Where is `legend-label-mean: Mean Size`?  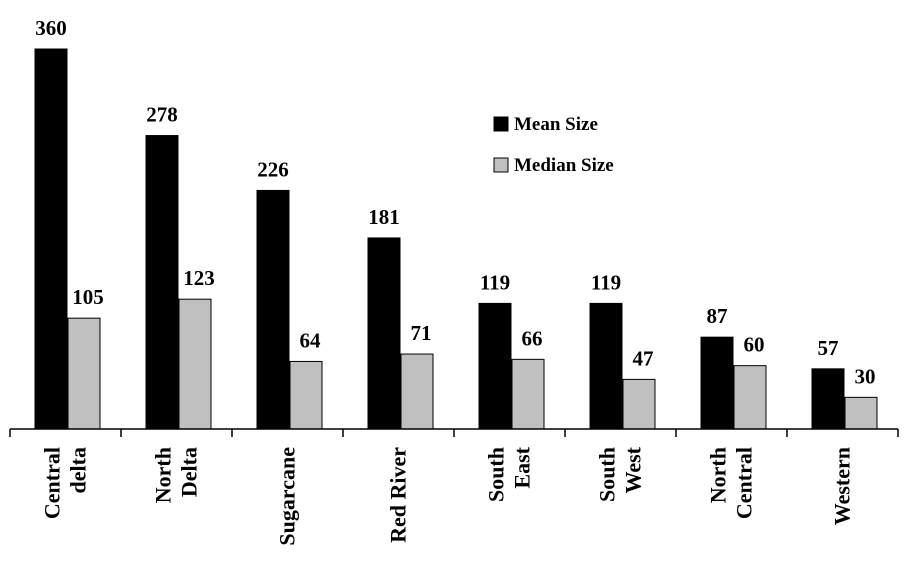
legend-label-mean: Mean Size is located at coordinates (556, 124).